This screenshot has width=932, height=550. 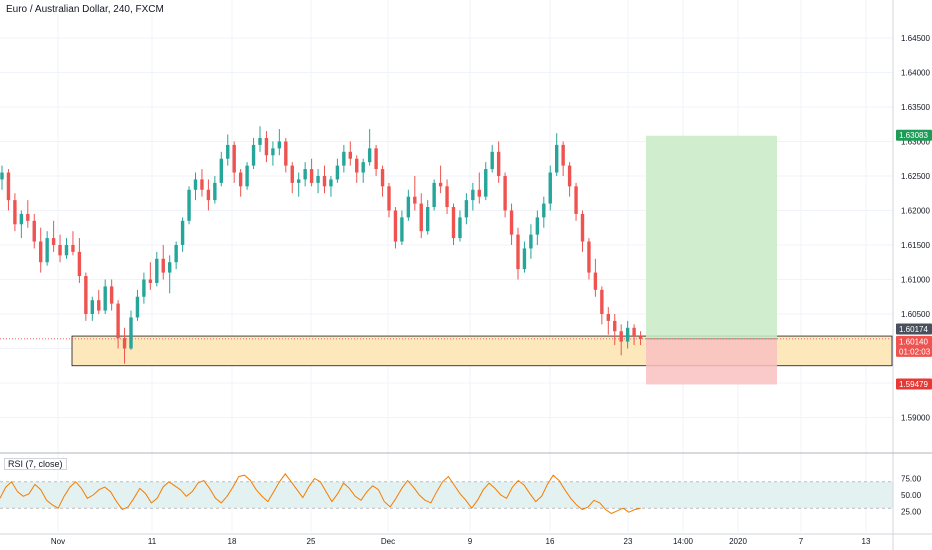 I want to click on price-badge-price: 1.60140, so click(x=914, y=341).